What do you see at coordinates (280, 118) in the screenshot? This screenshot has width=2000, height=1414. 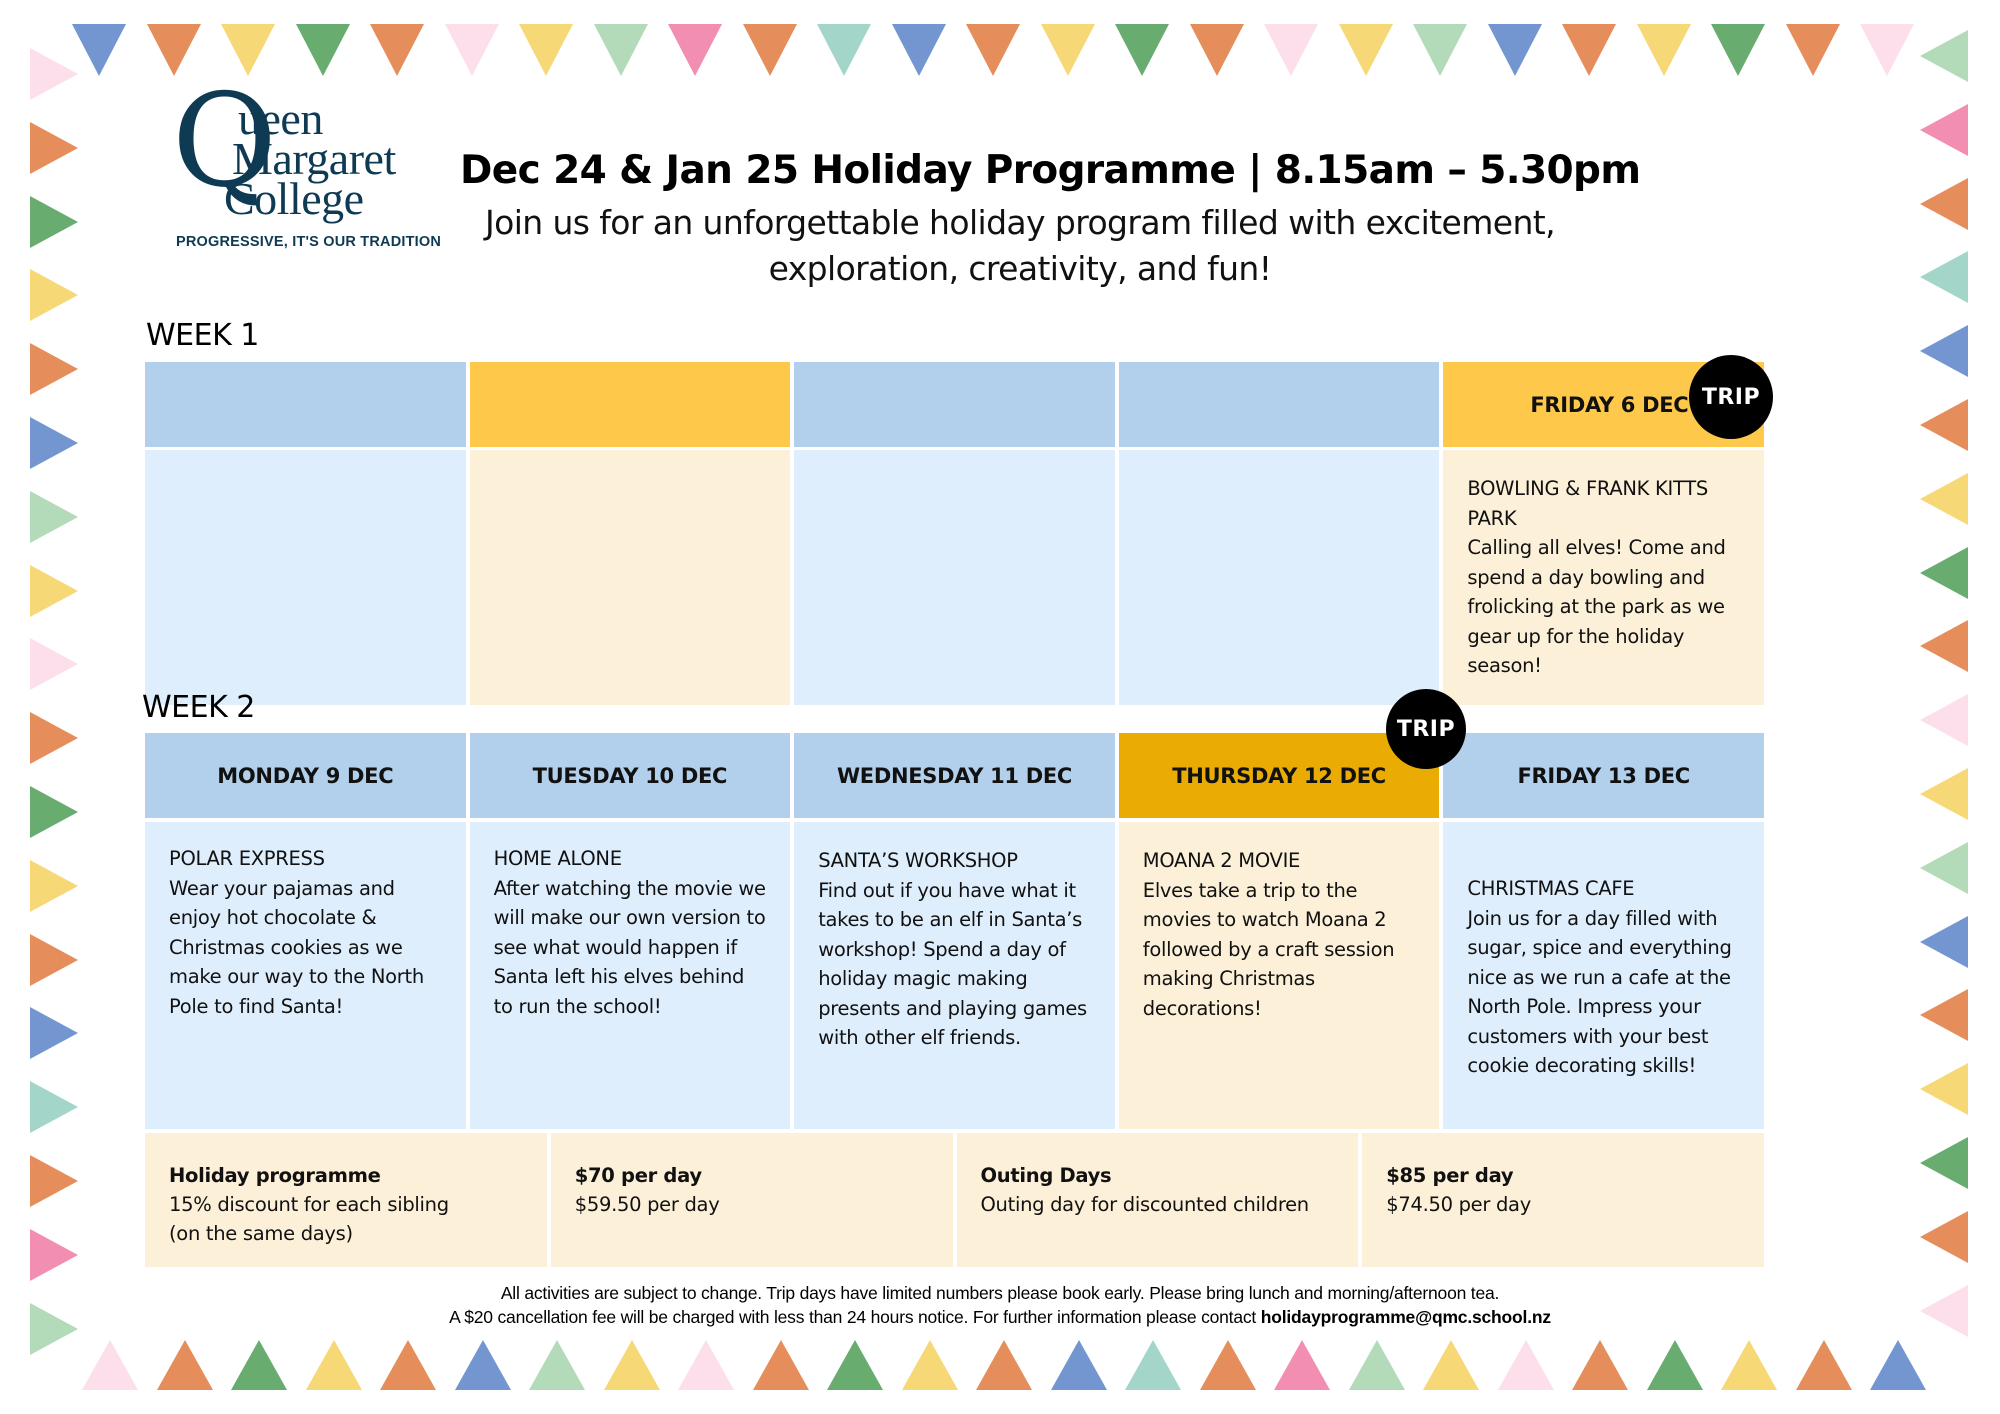 I see `logo-word-queen: ueen` at bounding box center [280, 118].